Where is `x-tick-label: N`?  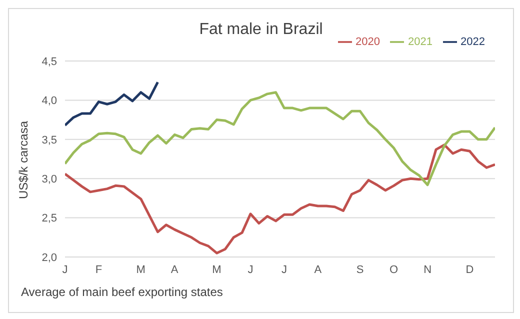 x-tick-label: N is located at coordinates (428, 270).